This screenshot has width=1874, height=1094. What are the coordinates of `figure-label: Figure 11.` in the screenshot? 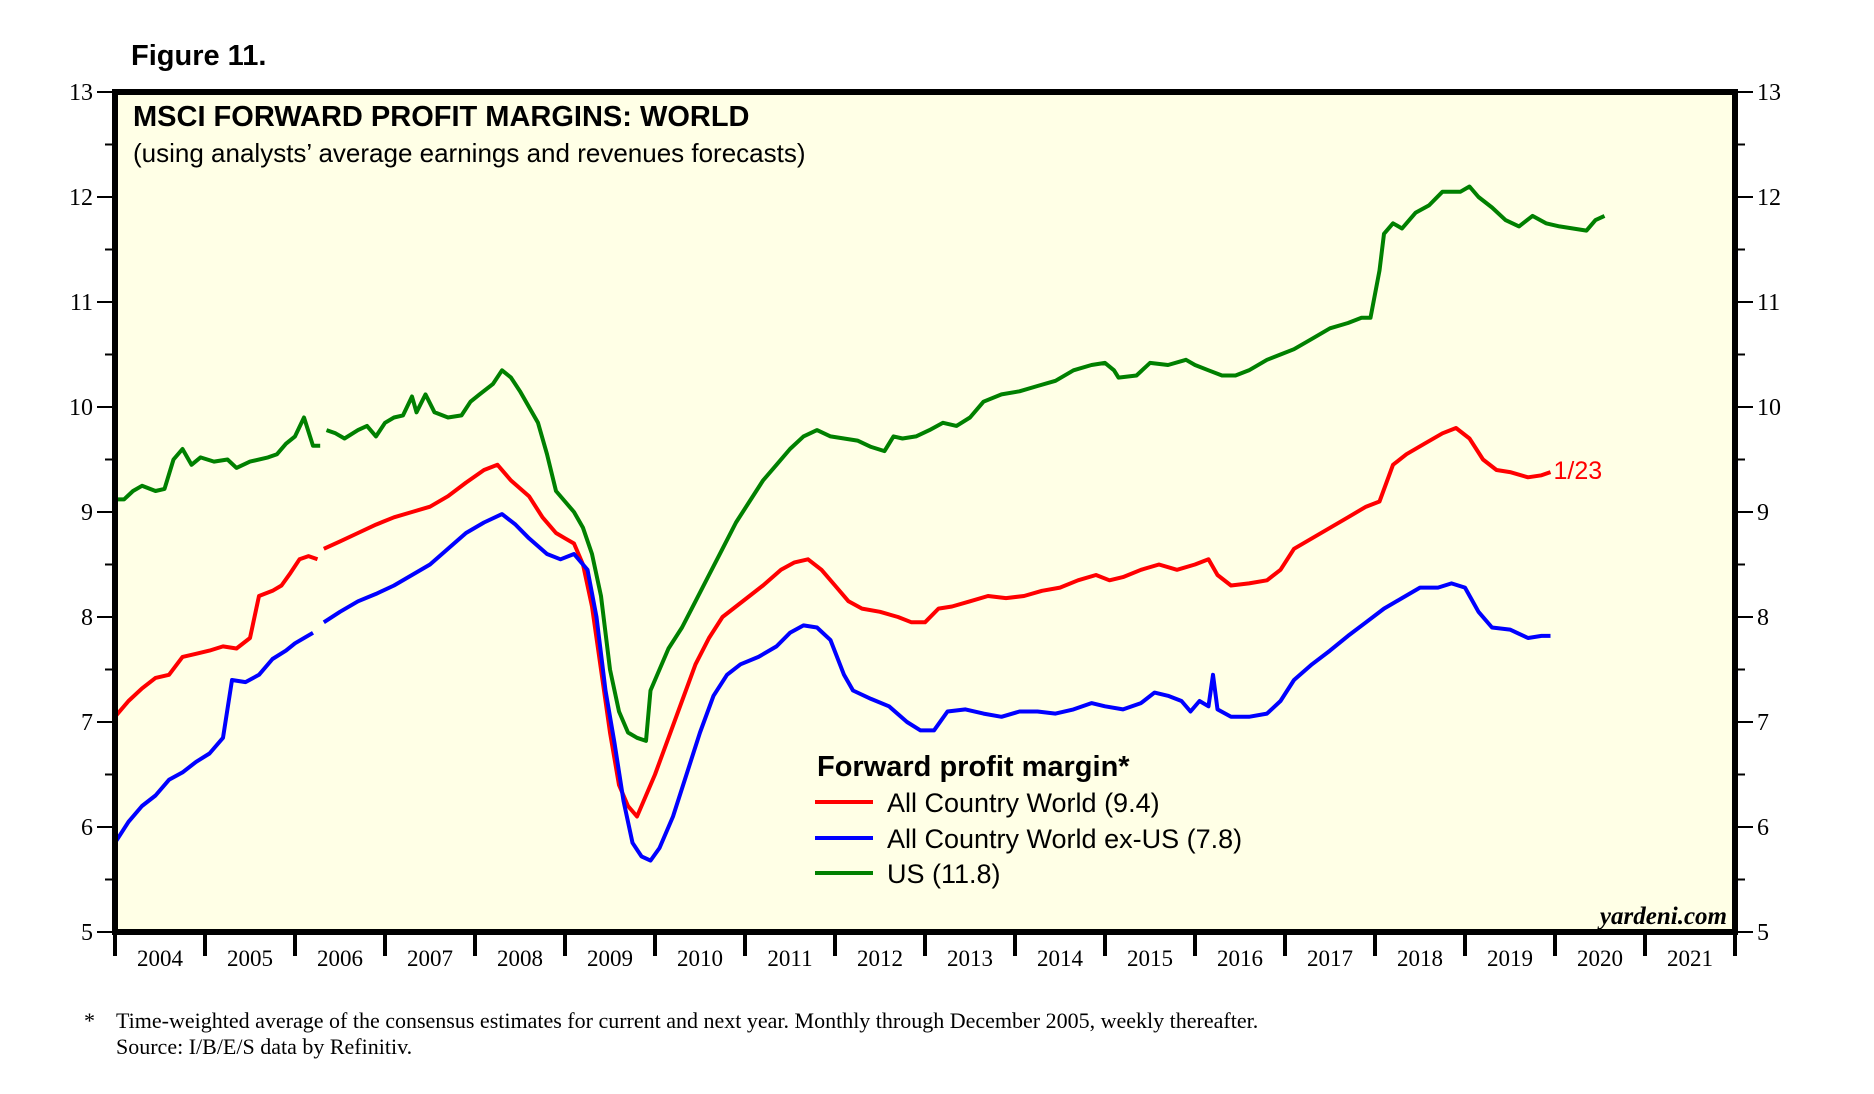 It's located at (199, 56).